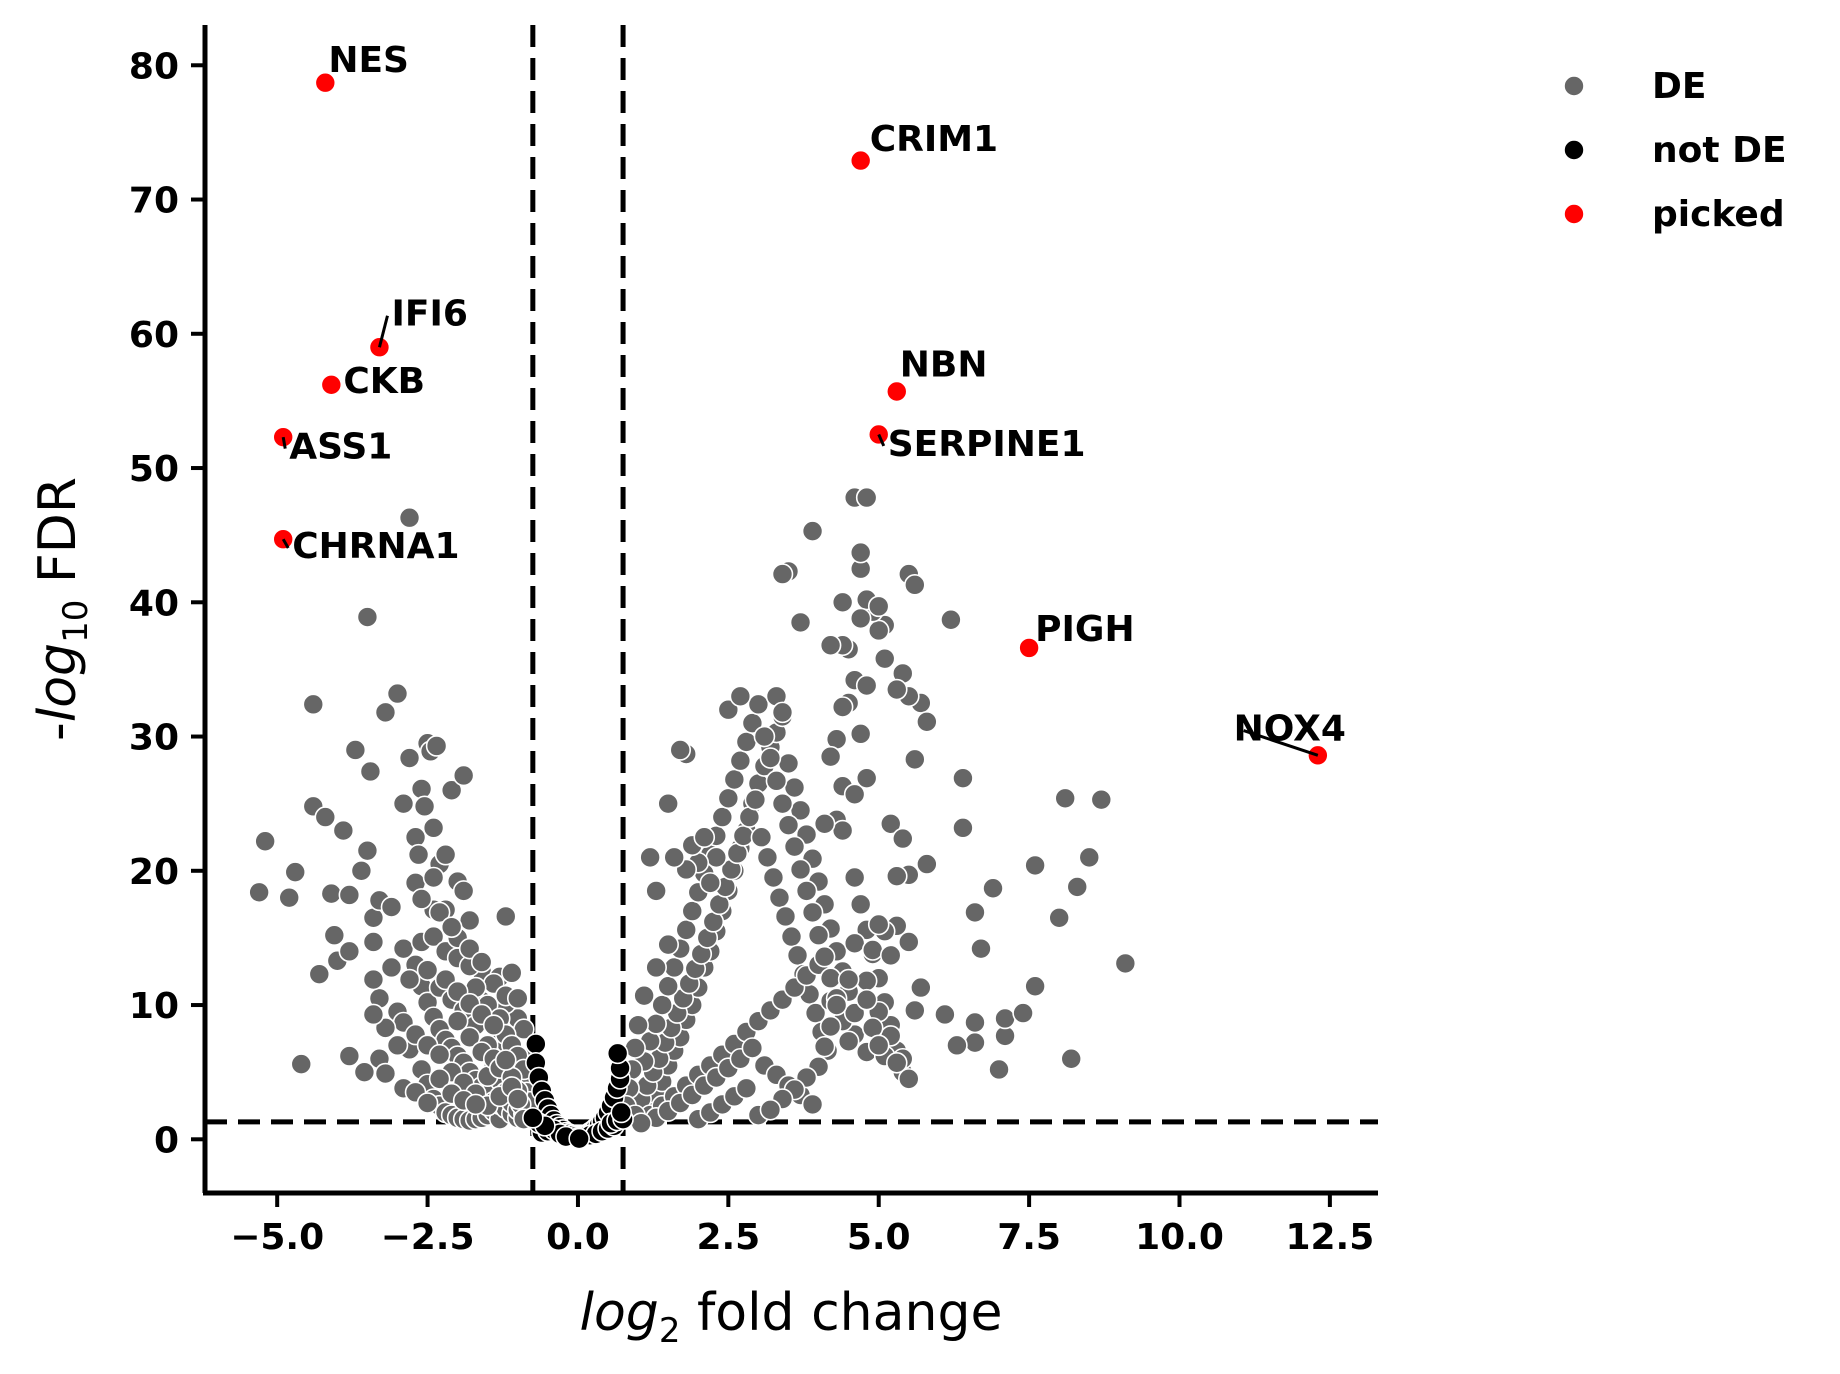 This screenshot has height=1374, width=1840. Describe the element at coordinates (1574, 150) in the screenshot. I see `legend-marker-not-de` at that location.